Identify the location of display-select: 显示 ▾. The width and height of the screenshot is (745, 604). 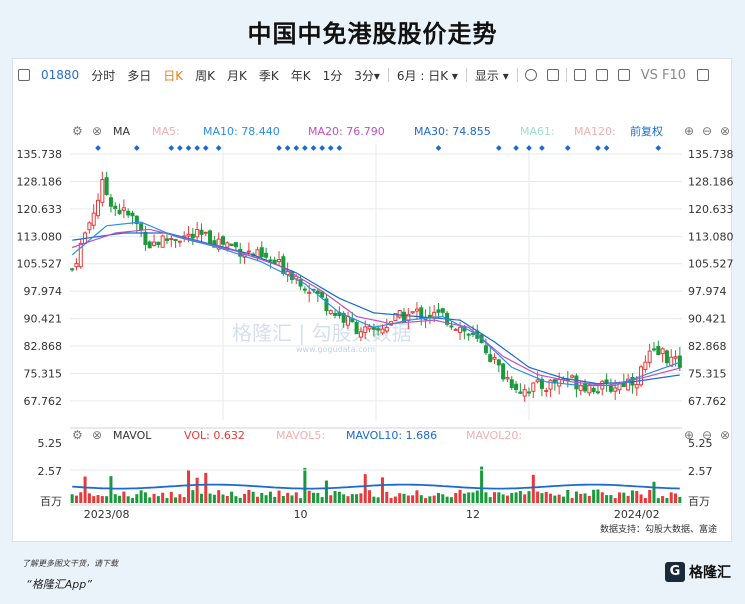
(491, 75).